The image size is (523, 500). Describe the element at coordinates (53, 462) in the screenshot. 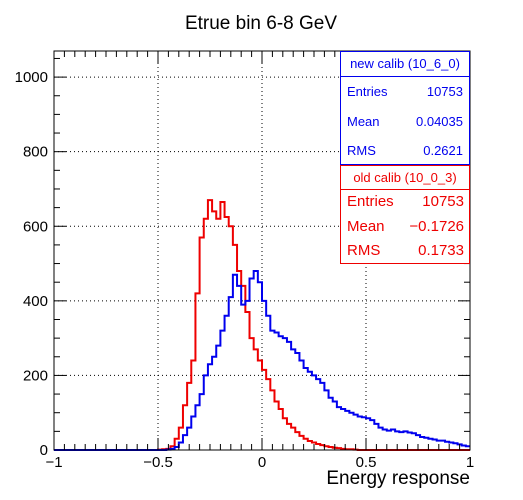

I see `x-tick-label: −1` at that location.